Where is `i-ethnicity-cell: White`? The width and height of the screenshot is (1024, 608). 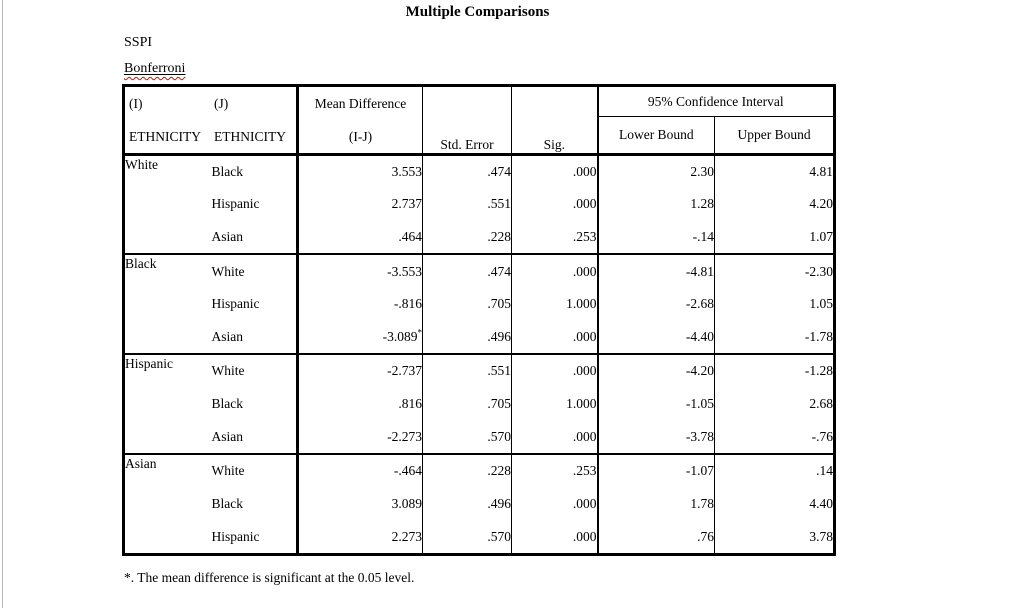
i-ethnicity-cell: White is located at coordinates (141, 164).